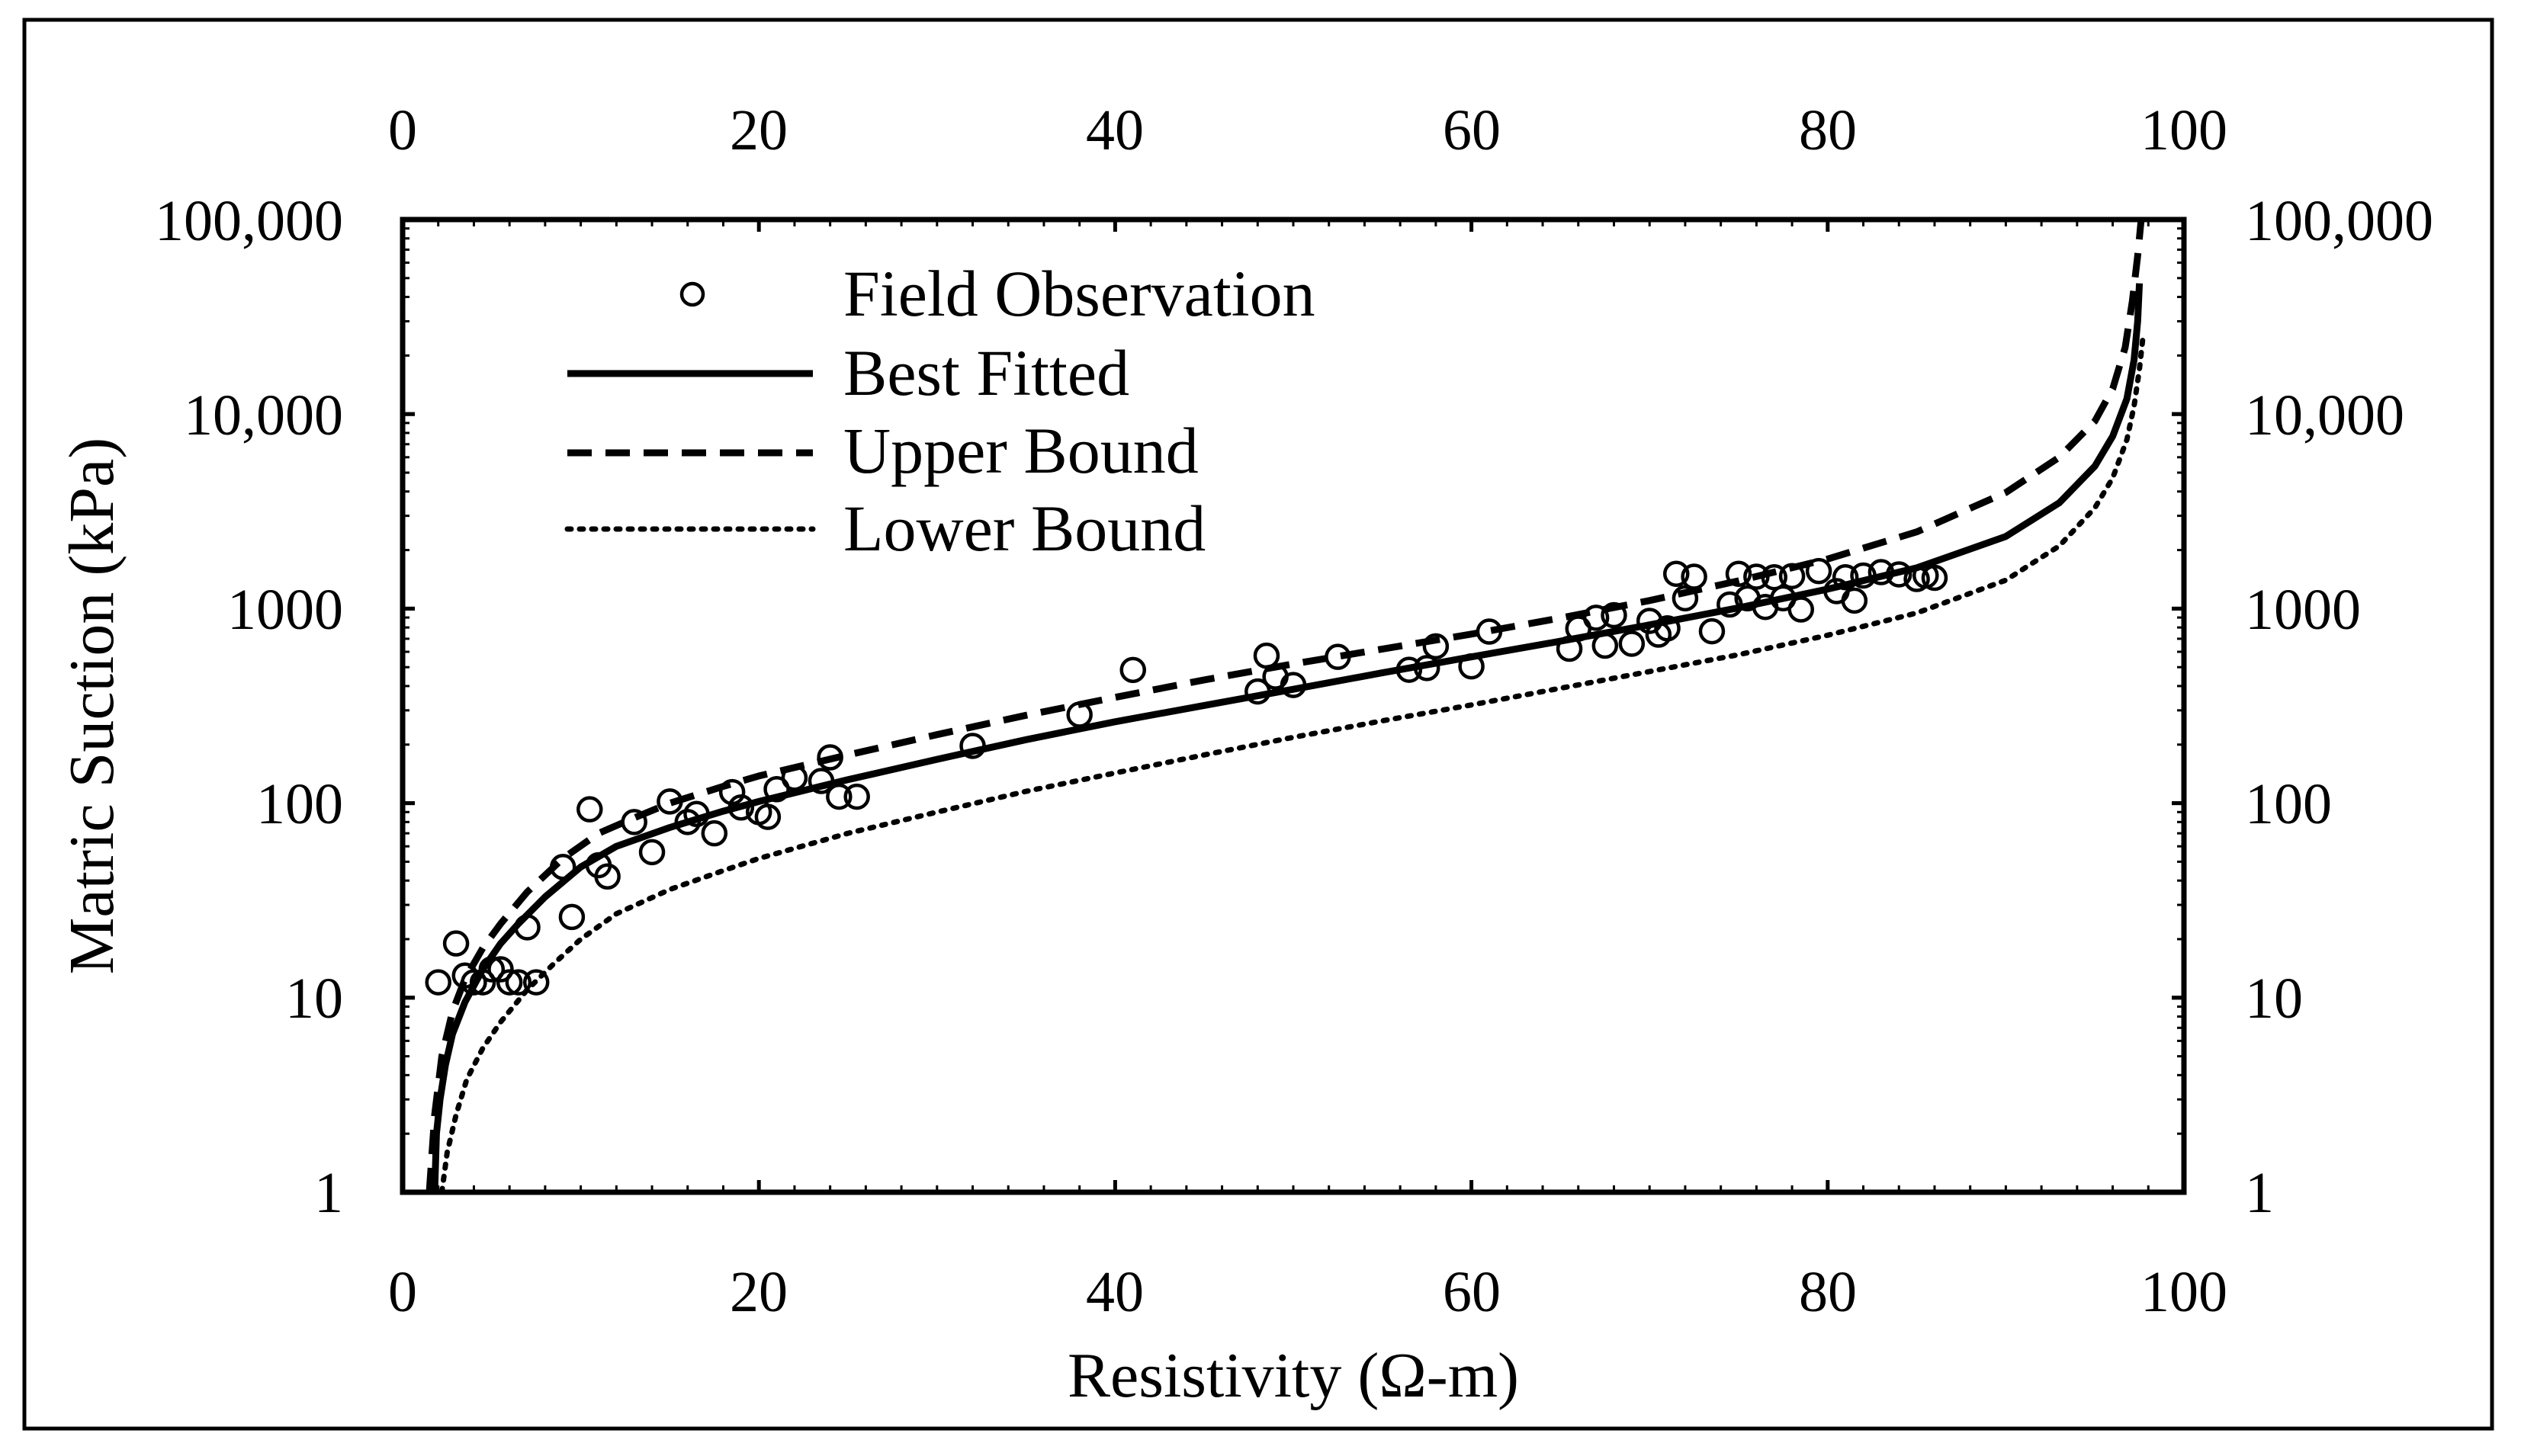 This screenshot has height=1456, width=2521. Describe the element at coordinates (2303, 610) in the screenshot. I see `y-tick-label-right-1000: 1000` at that location.